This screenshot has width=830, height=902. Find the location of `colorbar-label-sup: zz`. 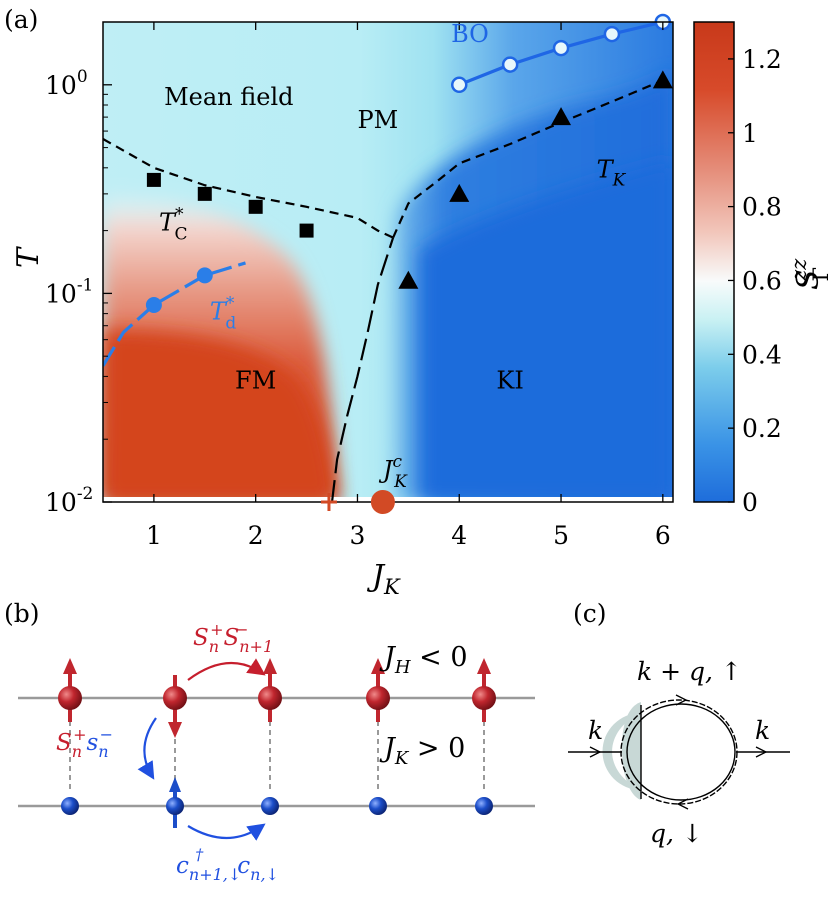

colorbar-label-sup: zz is located at coordinates (799, 270).